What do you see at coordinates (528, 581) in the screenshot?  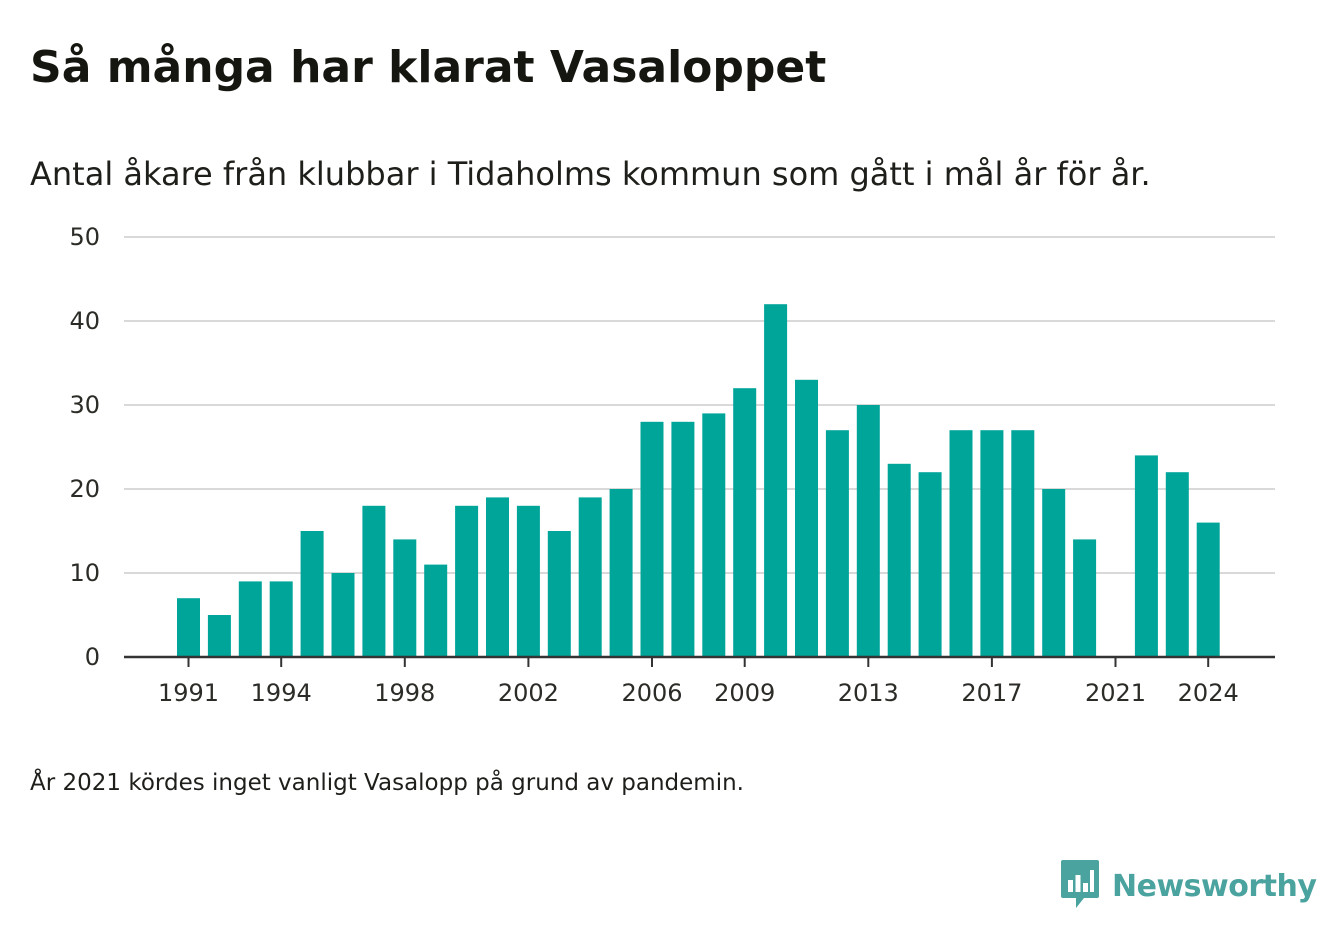 I see `bar-2002` at bounding box center [528, 581].